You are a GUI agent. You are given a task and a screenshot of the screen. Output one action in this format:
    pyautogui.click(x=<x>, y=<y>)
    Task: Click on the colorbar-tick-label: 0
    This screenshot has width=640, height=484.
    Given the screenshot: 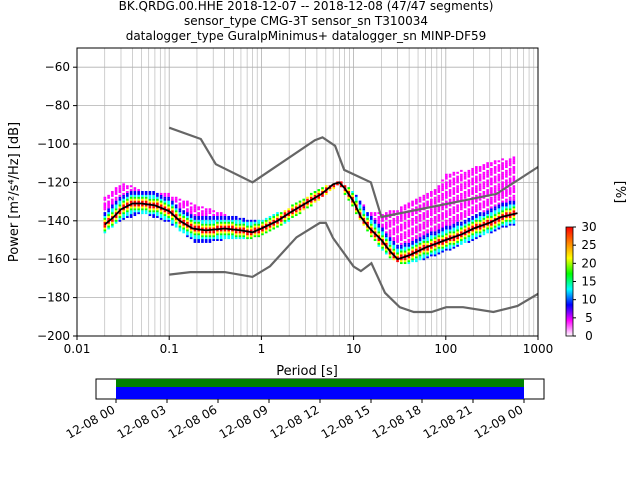 What is the action you would take?
    pyautogui.click(x=589, y=336)
    